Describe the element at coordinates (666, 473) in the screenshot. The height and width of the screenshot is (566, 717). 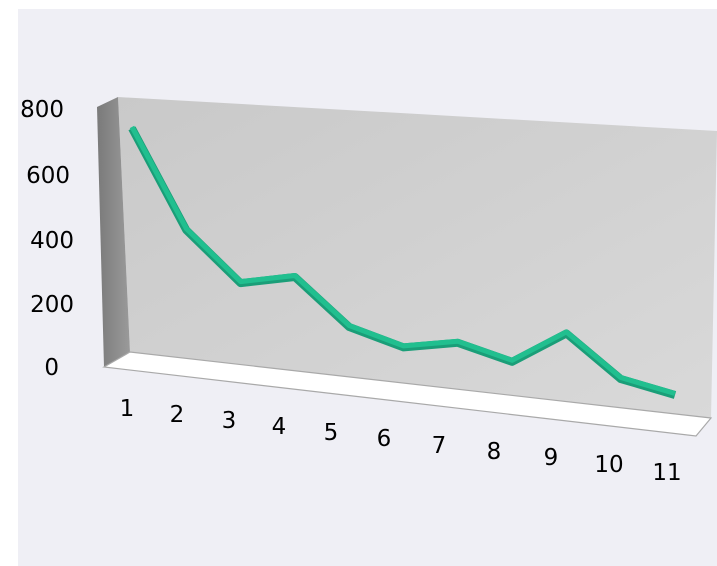
I see `x-tick-label: 11` at that location.